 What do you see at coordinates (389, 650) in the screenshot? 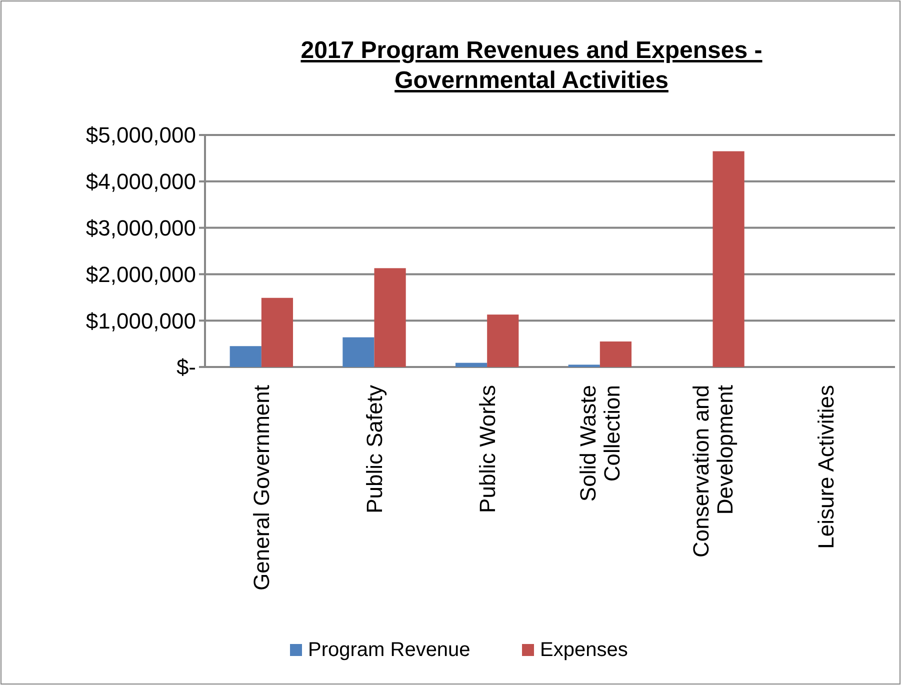
I see `legend-label: Program Revenue` at bounding box center [389, 650].